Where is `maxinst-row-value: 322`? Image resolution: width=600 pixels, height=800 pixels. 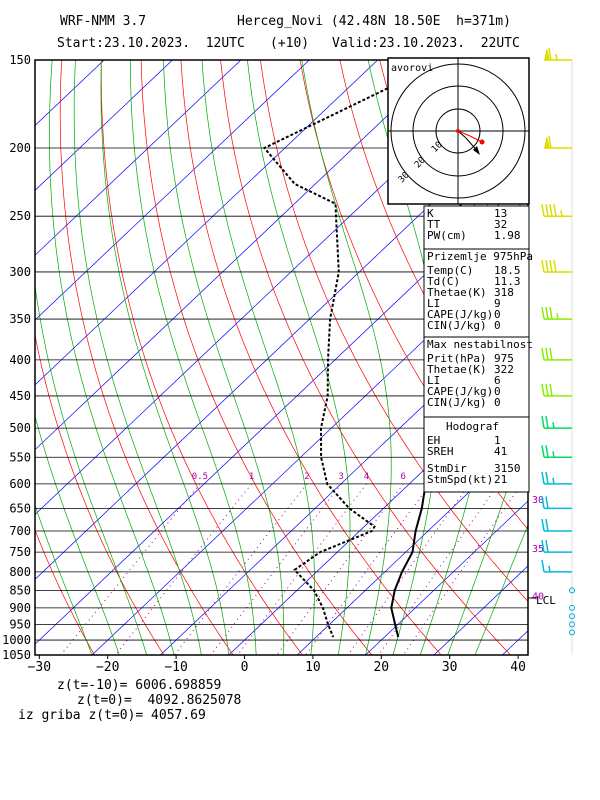 maxinst-row-value: 322 is located at coordinates (504, 369).